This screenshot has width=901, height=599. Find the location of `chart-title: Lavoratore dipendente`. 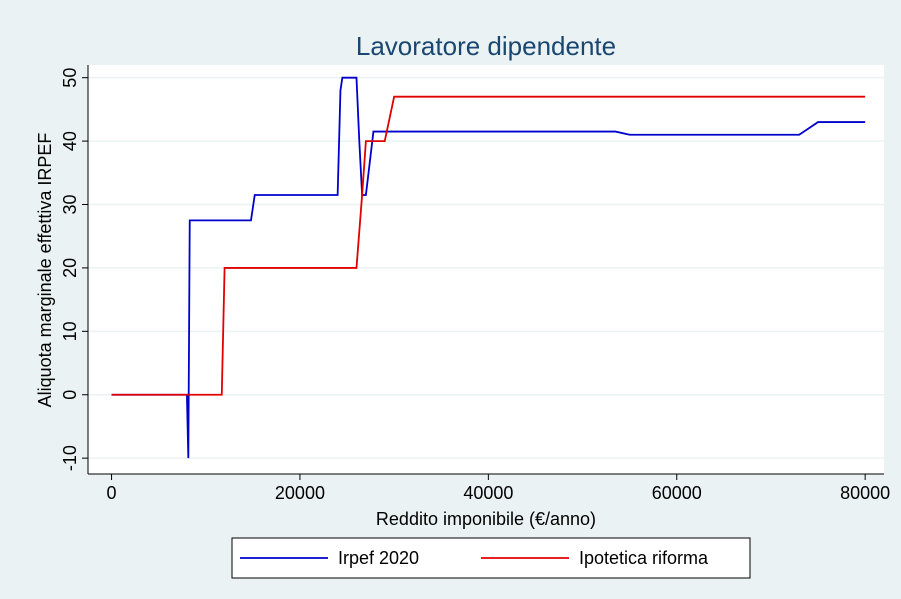

chart-title: Lavoratore dipendente is located at coordinates (486, 46).